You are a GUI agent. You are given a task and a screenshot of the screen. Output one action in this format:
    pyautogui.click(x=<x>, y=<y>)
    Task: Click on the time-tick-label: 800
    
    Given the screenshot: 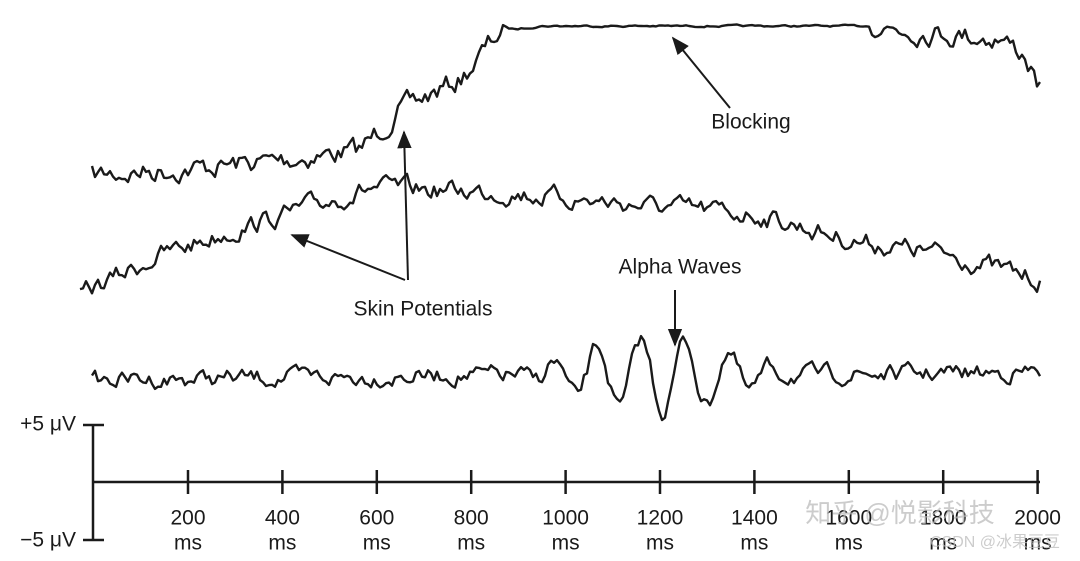 What is the action you would take?
    pyautogui.click(x=471, y=518)
    